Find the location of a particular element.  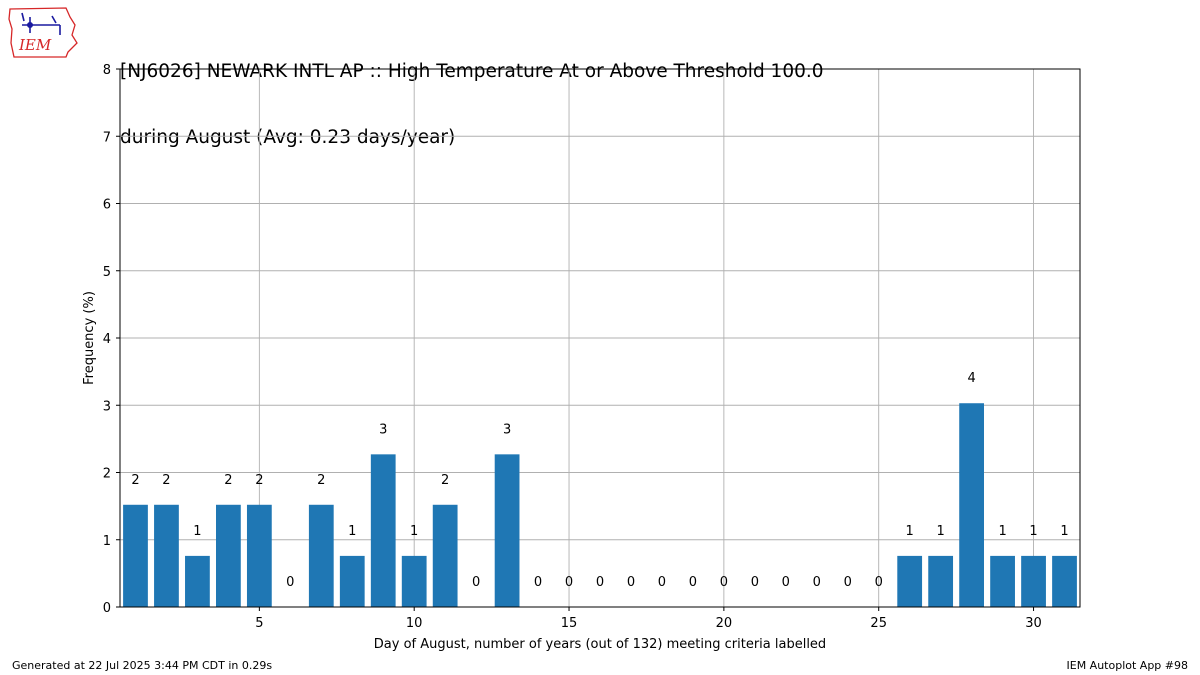

x-tick-label: 20 is located at coordinates (724, 623).